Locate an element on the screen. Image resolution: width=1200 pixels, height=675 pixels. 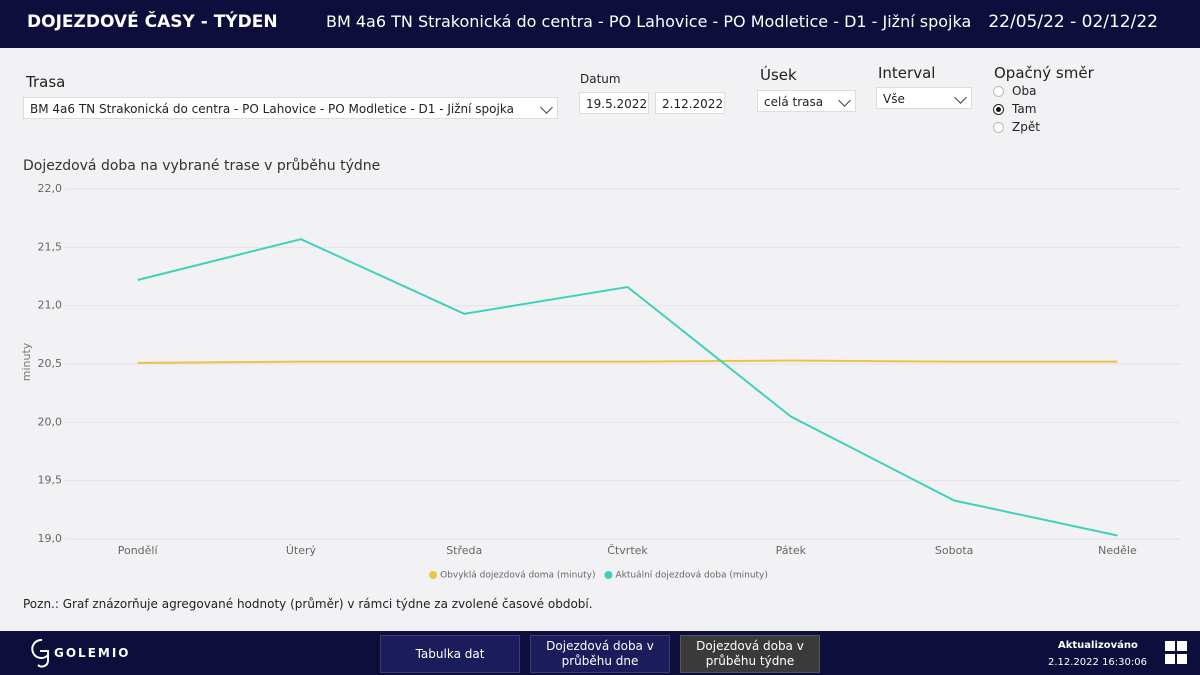
radio-label: Zpět is located at coordinates (1026, 127).